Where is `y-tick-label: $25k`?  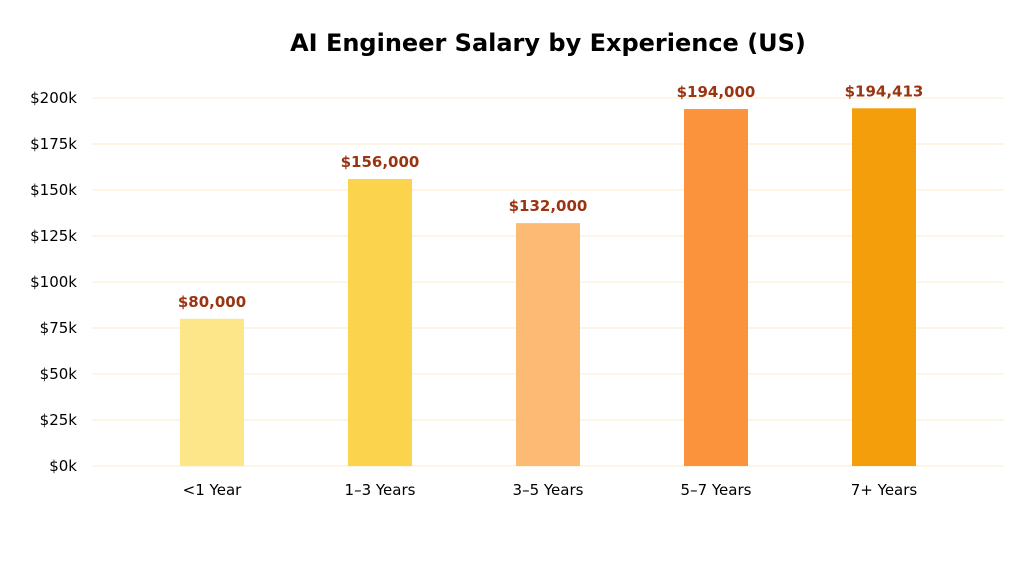
y-tick-label: $25k is located at coordinates (59, 420).